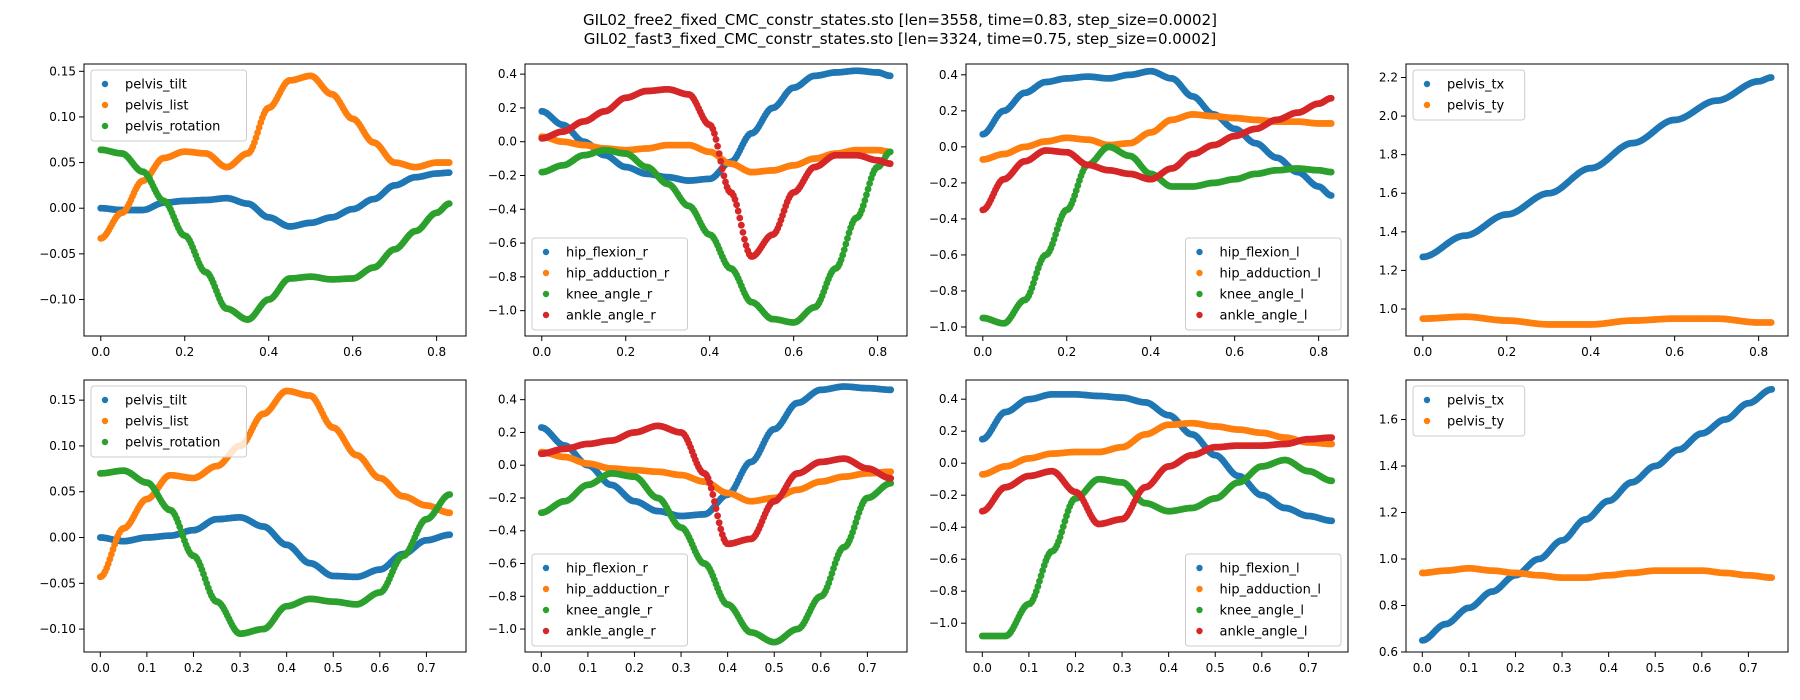 This screenshot has height=700, width=1800. I want to click on legend-label: pelvis_ty, so click(1476, 106).